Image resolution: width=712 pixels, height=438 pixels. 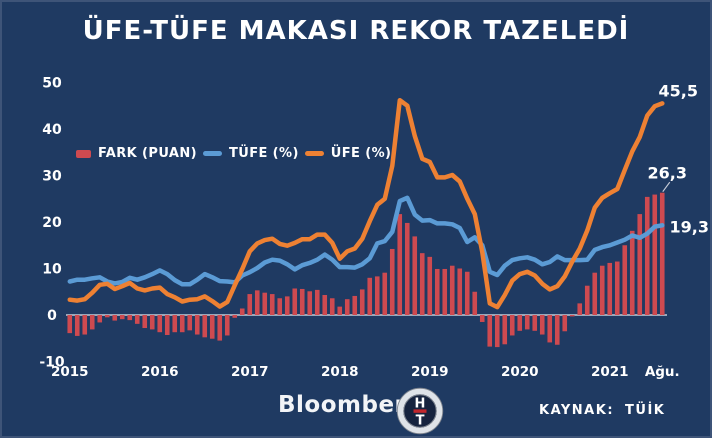 I want to click on legend-item-tufe: TÜFE (%), so click(x=250, y=153).